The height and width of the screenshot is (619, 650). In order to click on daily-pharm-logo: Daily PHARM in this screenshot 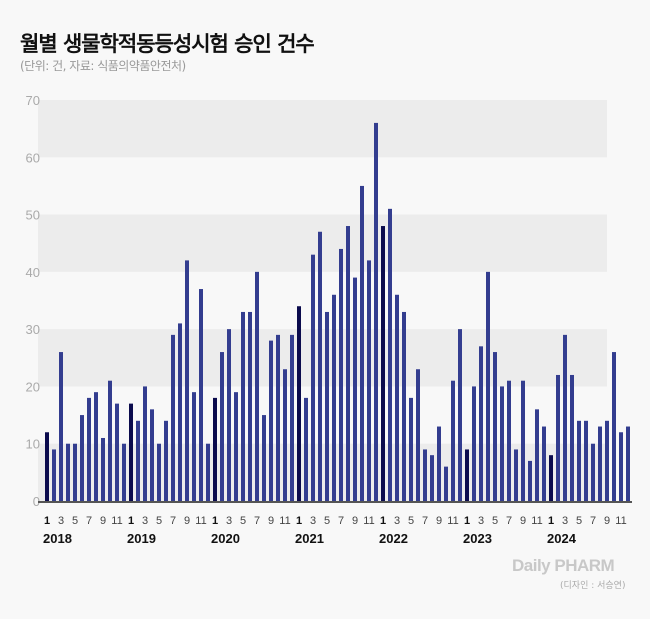, I will do `click(563, 565)`.